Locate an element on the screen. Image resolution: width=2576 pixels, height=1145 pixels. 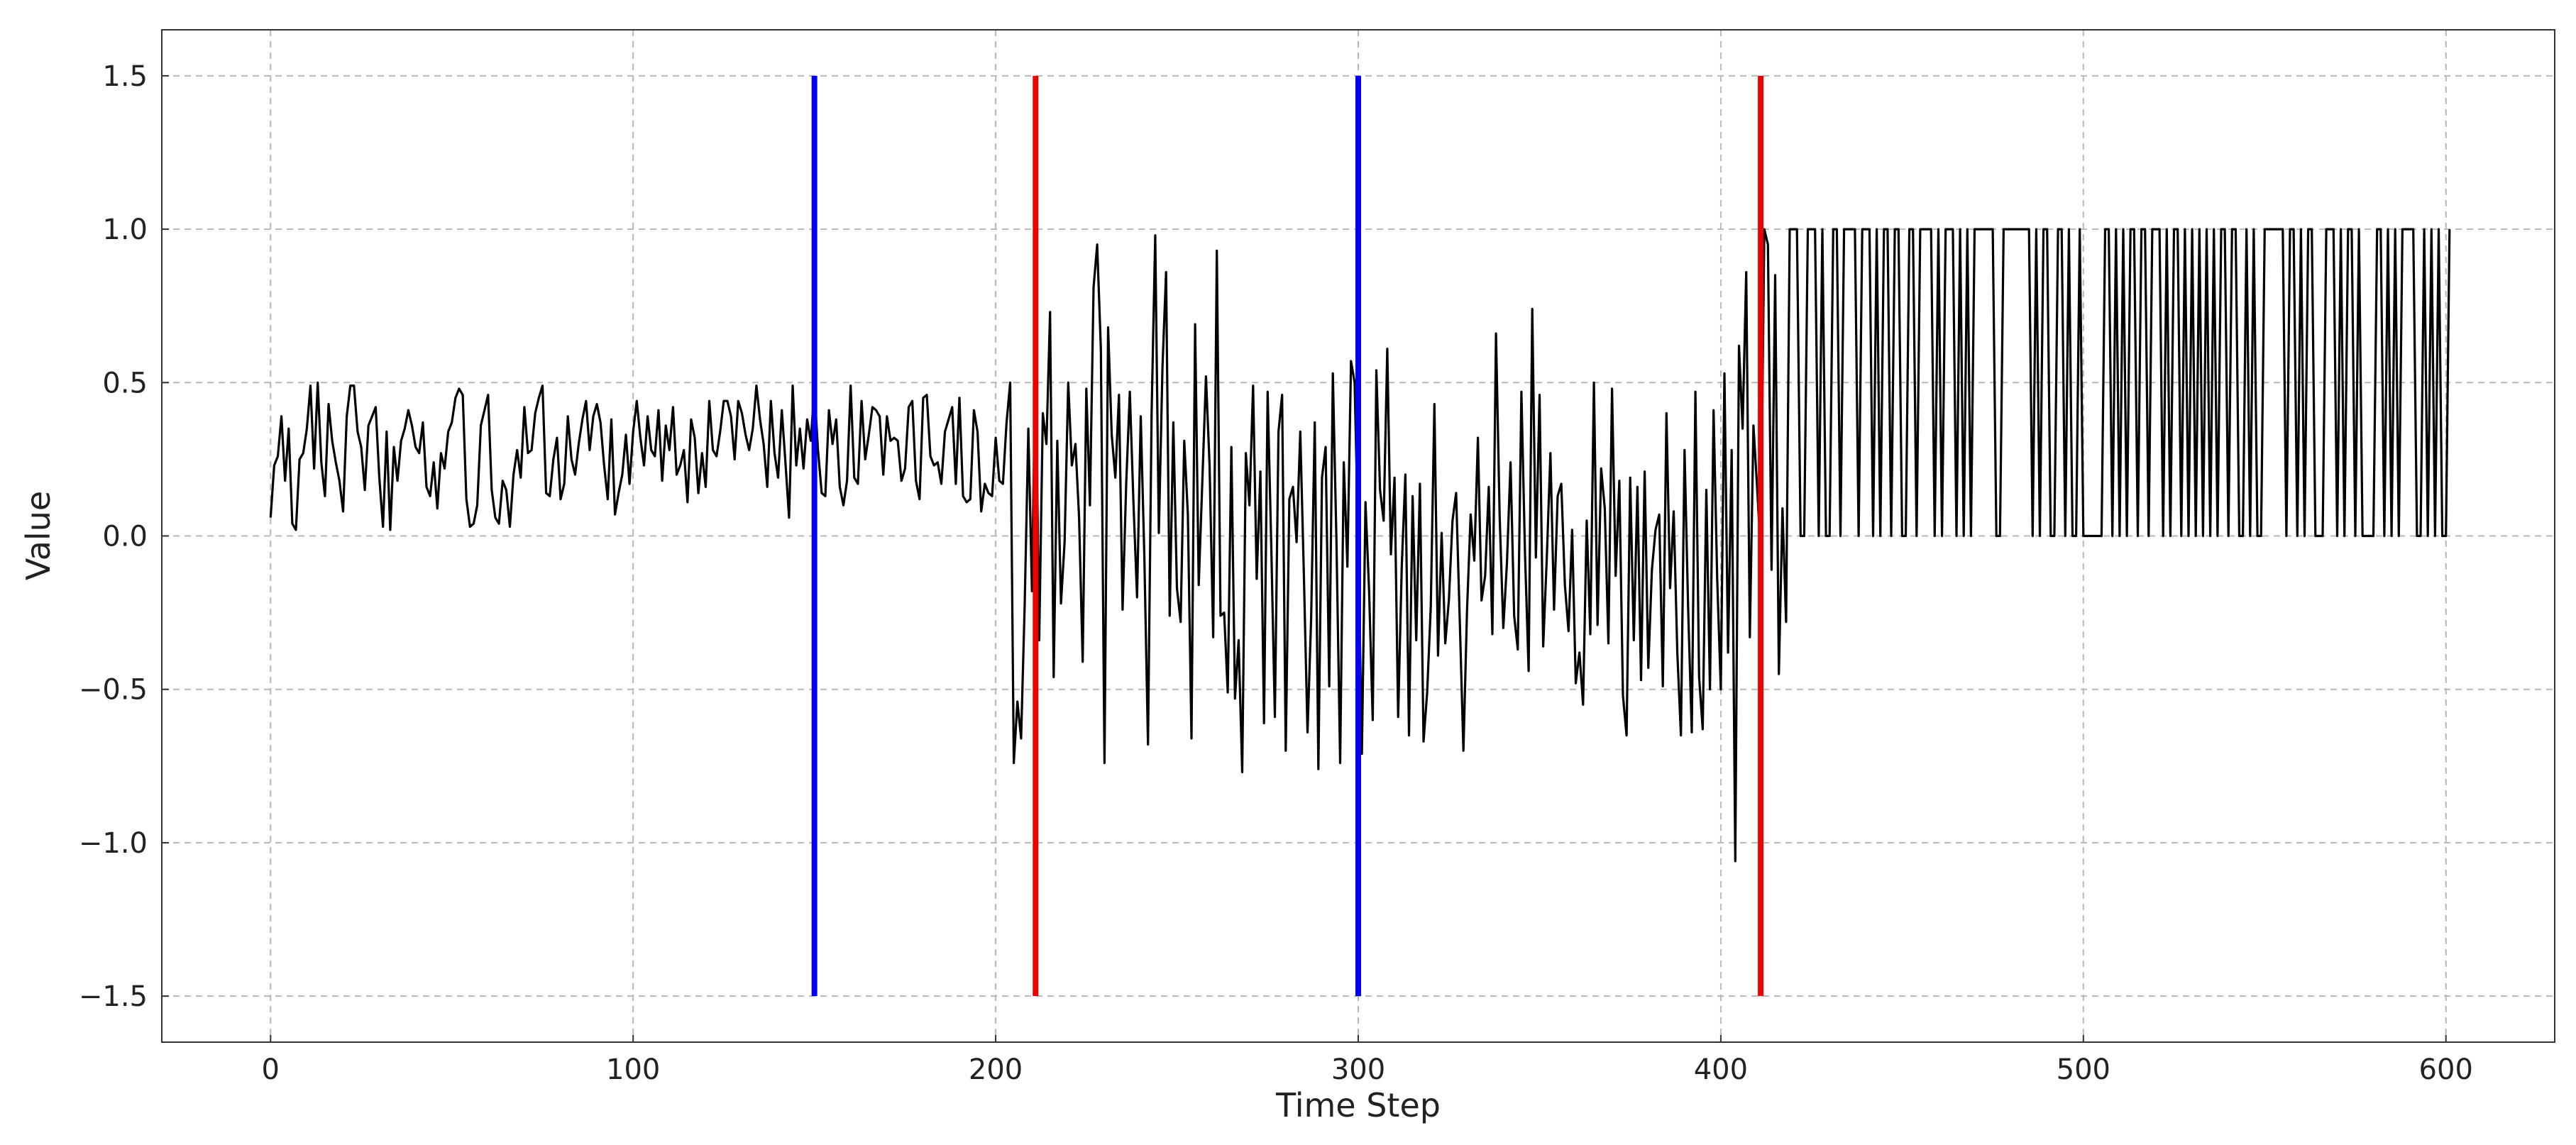
y-tick-label: −1.5 is located at coordinates (113, 996).